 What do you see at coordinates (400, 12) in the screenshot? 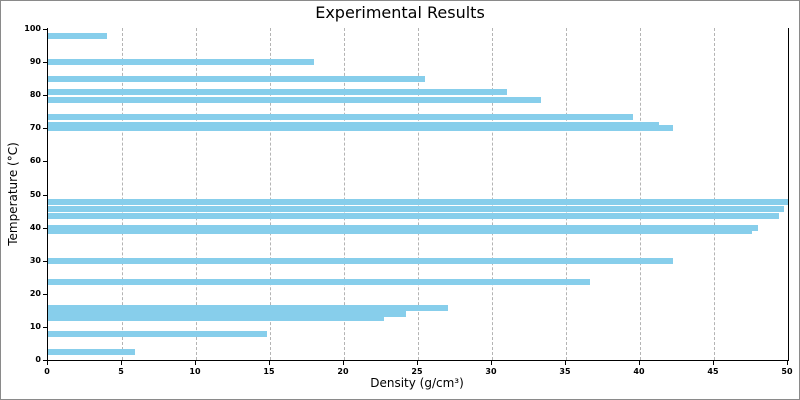
I see `chart-title: Experimental Results` at bounding box center [400, 12].